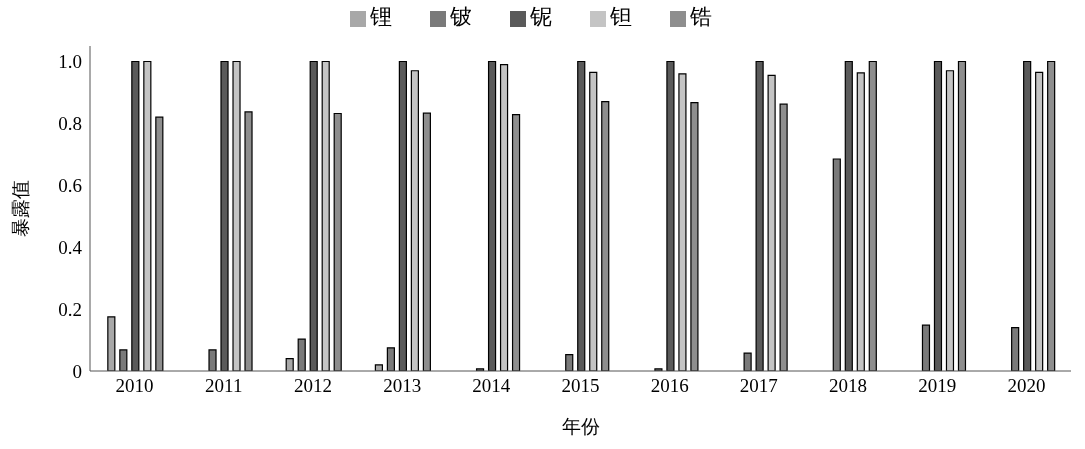  What do you see at coordinates (70, 309) in the screenshot?
I see `y-tick-label: 0.2` at bounding box center [70, 309].